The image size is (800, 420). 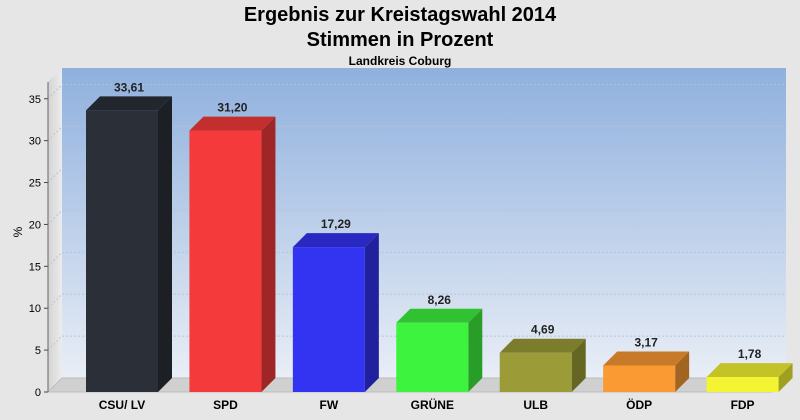 What do you see at coordinates (38, 393) in the screenshot?
I see `y-tick-label: 0` at bounding box center [38, 393].